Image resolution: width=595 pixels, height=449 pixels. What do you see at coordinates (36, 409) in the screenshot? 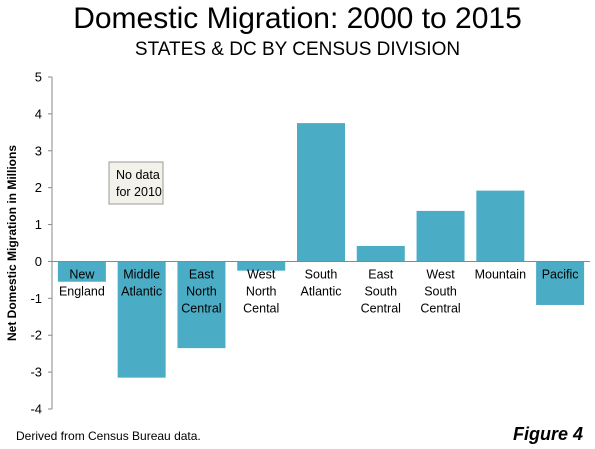
I see `y-tick-label: -4` at bounding box center [36, 409].